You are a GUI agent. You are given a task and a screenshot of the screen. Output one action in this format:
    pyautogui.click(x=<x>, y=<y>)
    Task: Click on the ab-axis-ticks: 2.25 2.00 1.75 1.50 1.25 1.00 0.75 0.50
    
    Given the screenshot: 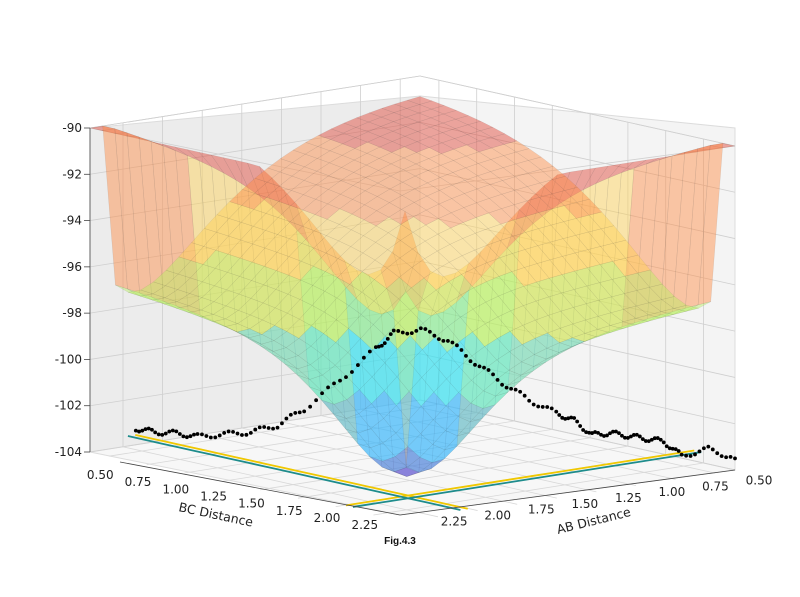 What is the action you would take?
    pyautogui.click(x=585, y=498)
    